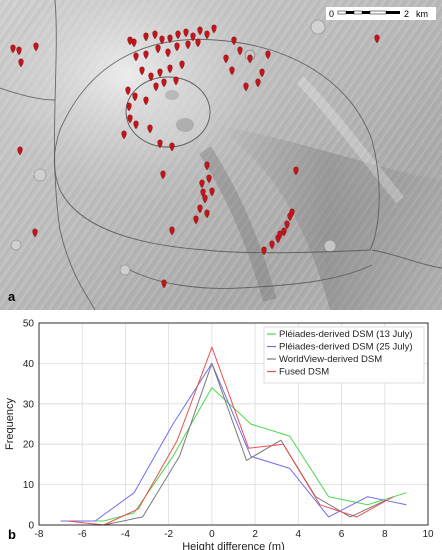 The image size is (442, 550). What do you see at coordinates (10, 424) in the screenshot?
I see `y-axis-title: Frequency` at bounding box center [10, 424].